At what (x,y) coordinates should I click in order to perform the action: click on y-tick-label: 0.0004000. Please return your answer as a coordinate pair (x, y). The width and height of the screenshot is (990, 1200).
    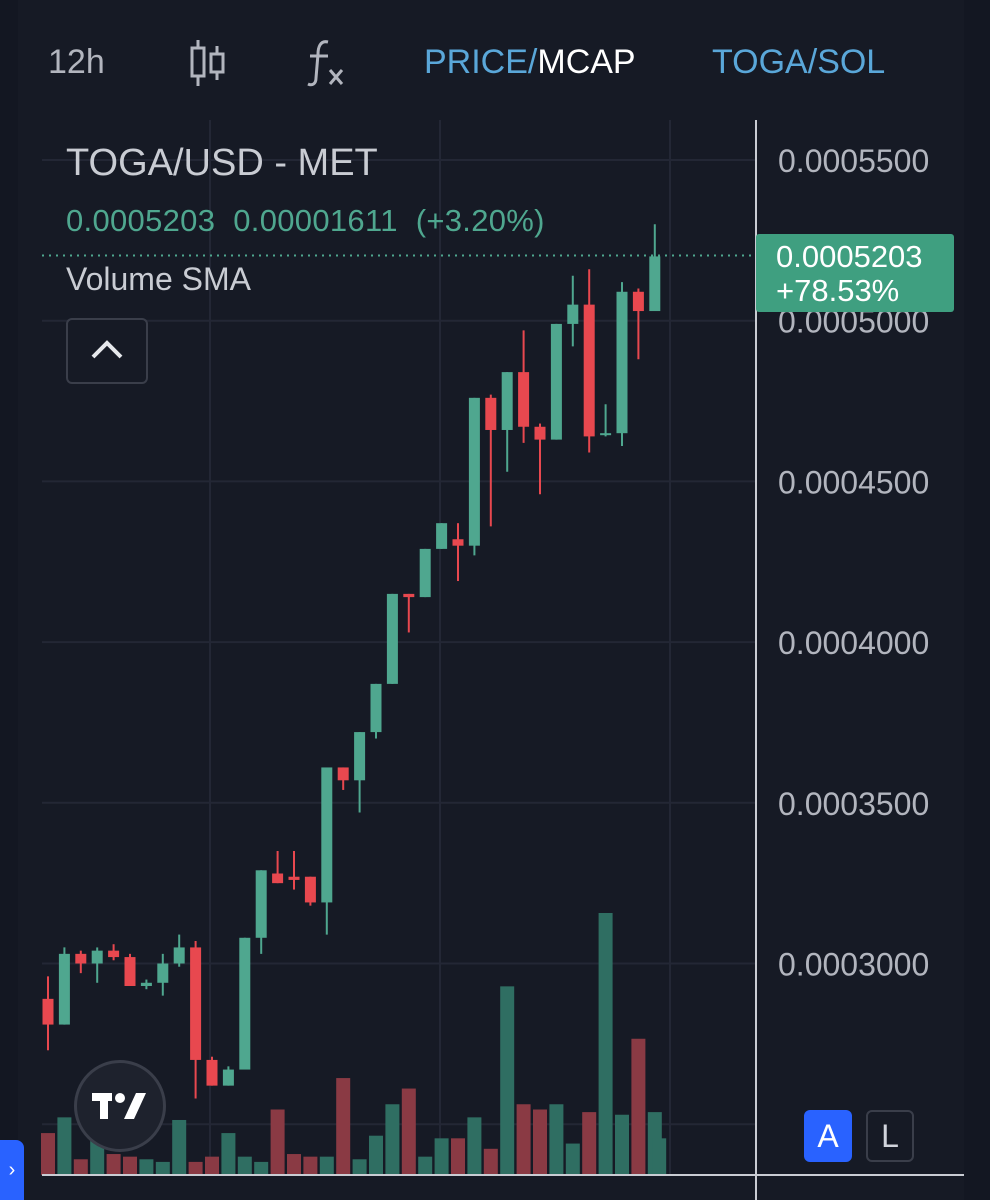
    Looking at the image, I should click on (853, 643).